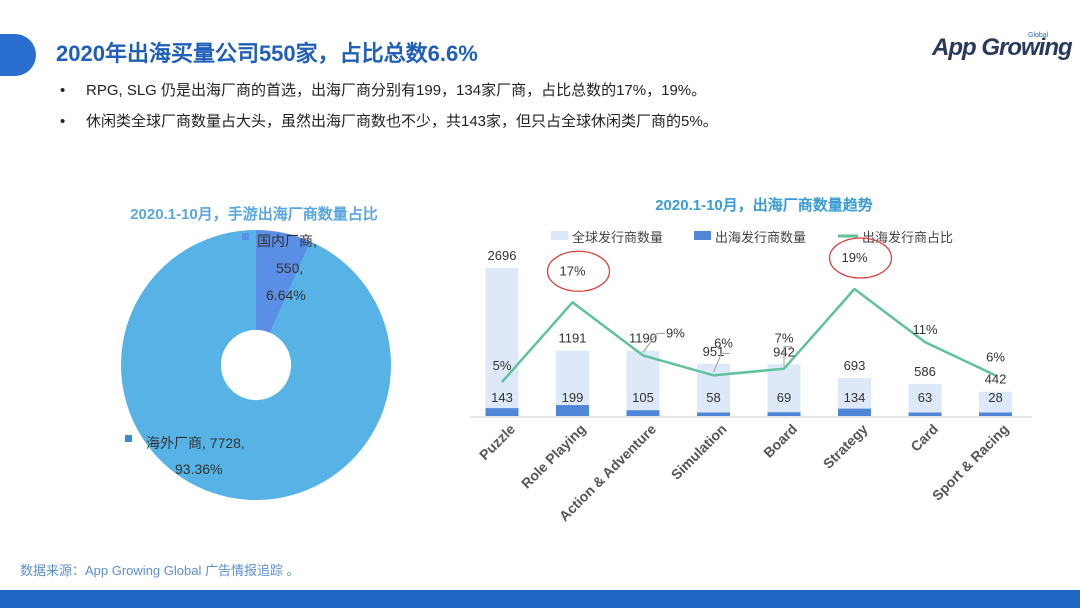  What do you see at coordinates (845, 446) in the screenshot?
I see `category-label: Strategy` at bounding box center [845, 446].